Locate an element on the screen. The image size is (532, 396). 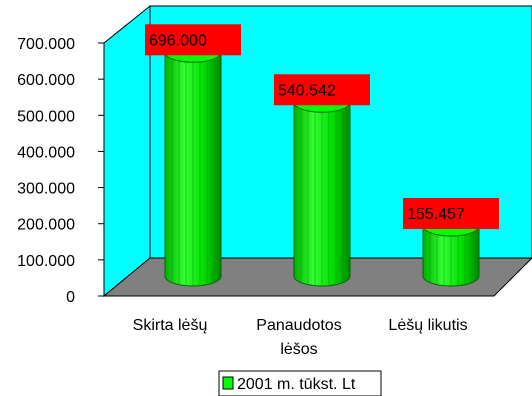
y-tick-label: 500.000 is located at coordinates (46, 116).